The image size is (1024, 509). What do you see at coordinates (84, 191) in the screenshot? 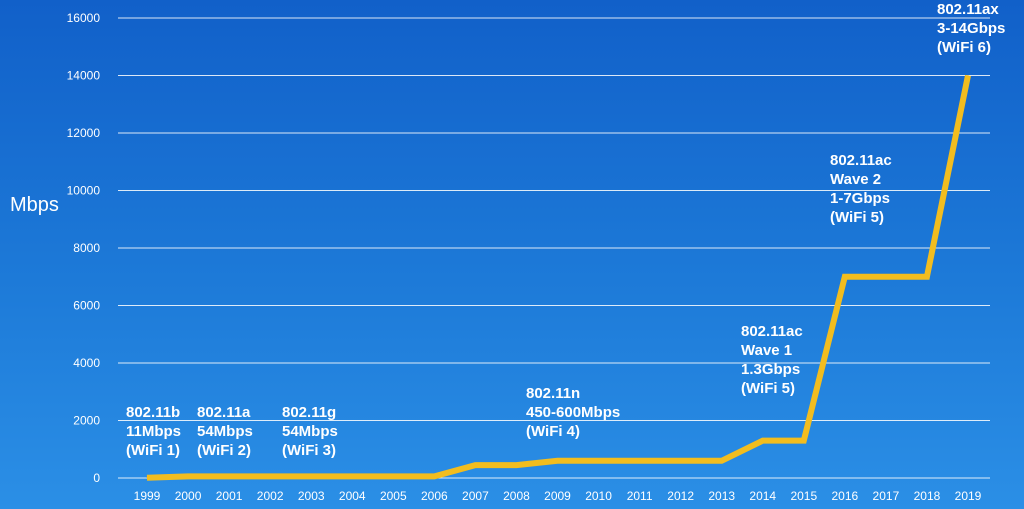
I see `y-tick-label: 10000` at bounding box center [84, 191].